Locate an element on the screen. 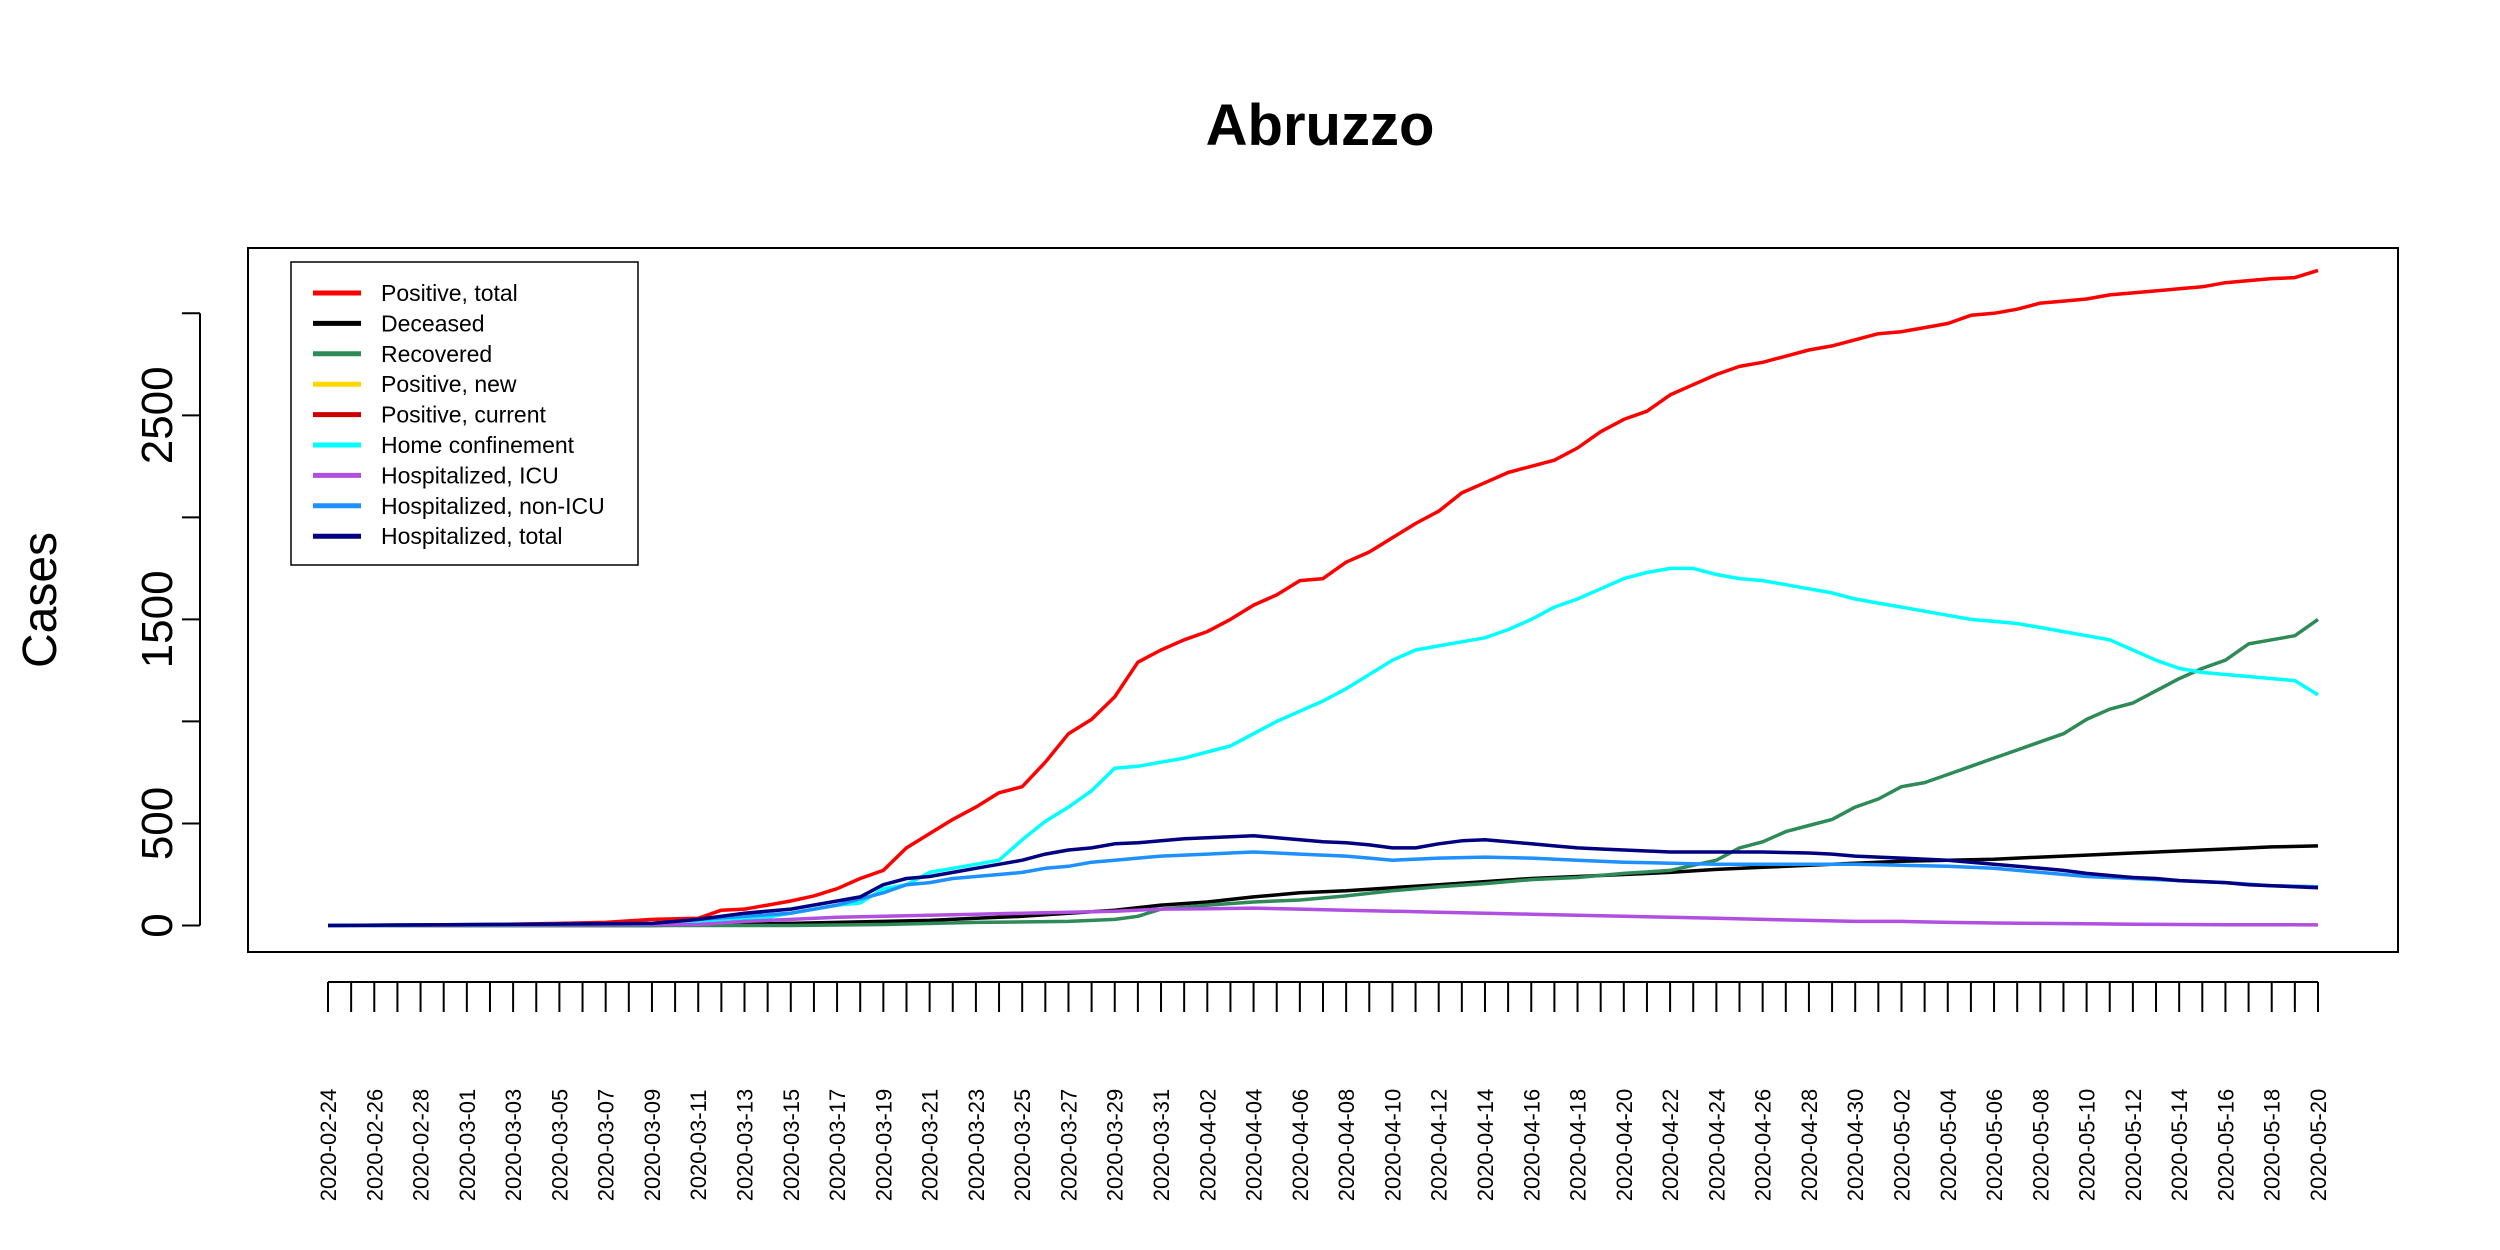 This screenshot has width=2500, height=1250. x-tick-label: 2020-04-06 is located at coordinates (1300, 1145).